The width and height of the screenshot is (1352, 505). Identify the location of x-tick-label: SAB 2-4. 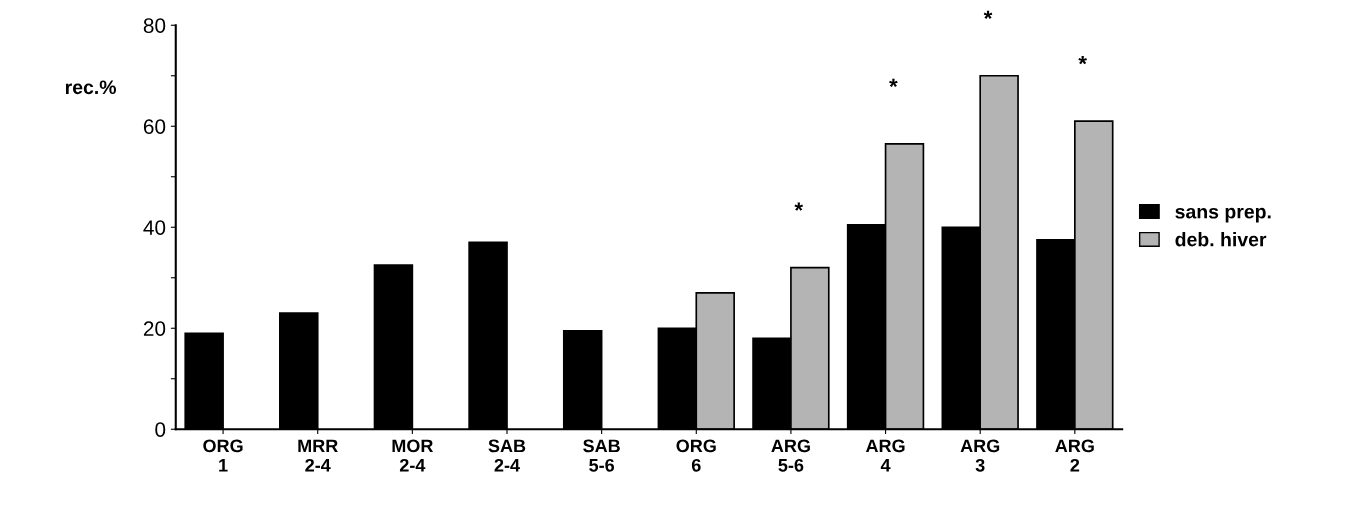
(507, 455).